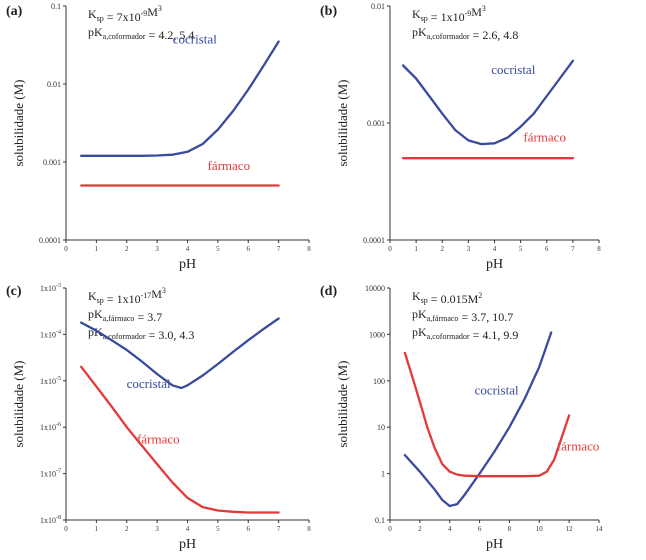 The width and height of the screenshot is (646, 560). I want to click on y-tick-label: 1x10⁻⁴, so click(50, 334).